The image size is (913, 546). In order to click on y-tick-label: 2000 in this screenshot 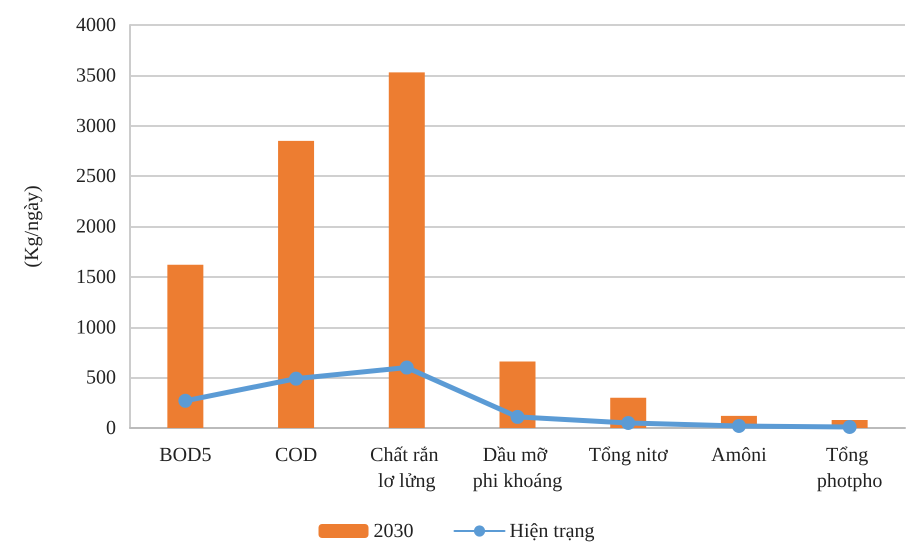, I will do `click(96, 227)`.